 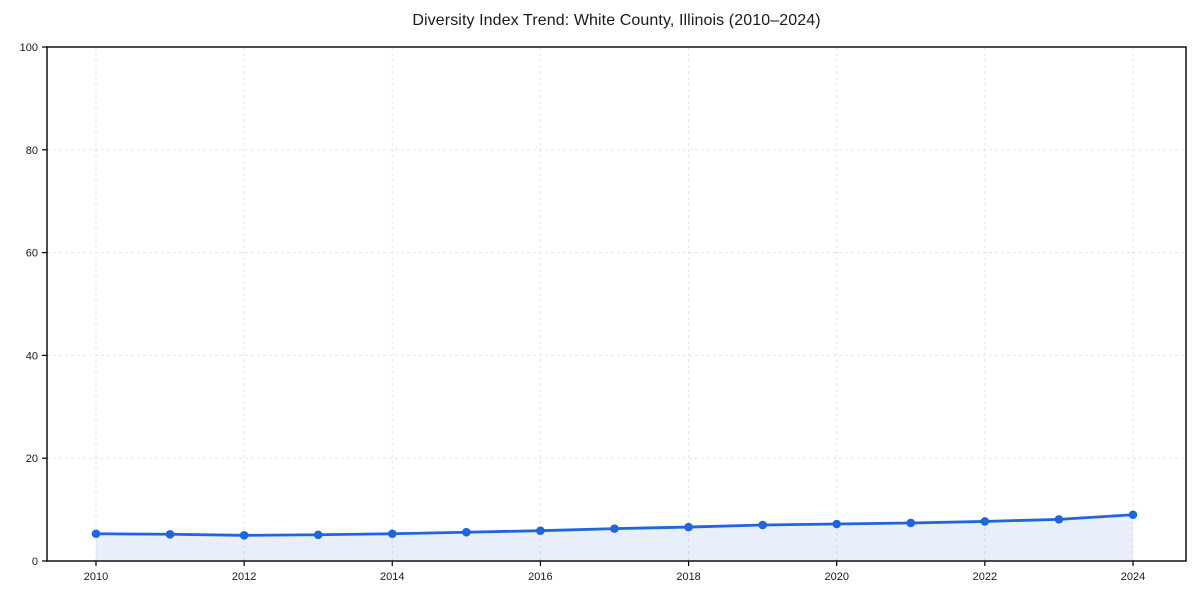 I want to click on y-tick-label: 40, so click(x=32, y=356).